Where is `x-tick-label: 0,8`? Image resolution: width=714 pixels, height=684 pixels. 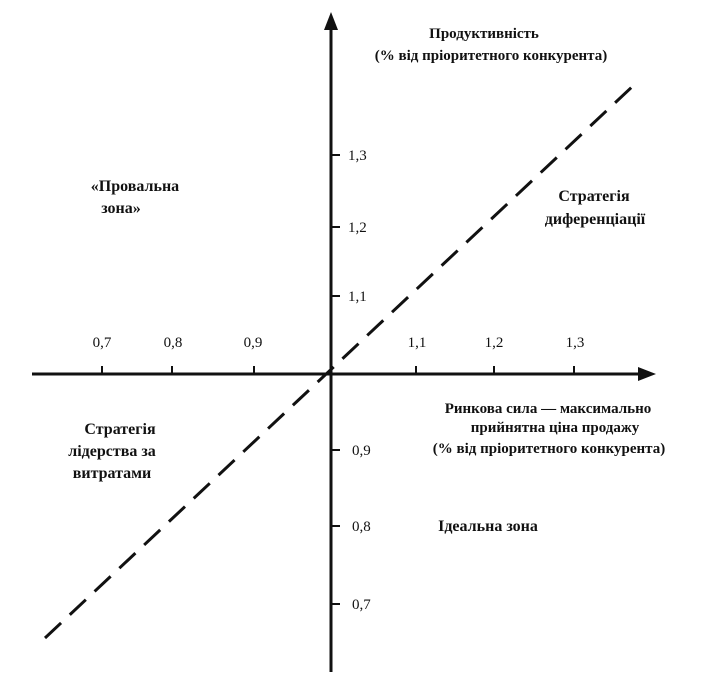 x-tick-label: 0,8 is located at coordinates (173, 343).